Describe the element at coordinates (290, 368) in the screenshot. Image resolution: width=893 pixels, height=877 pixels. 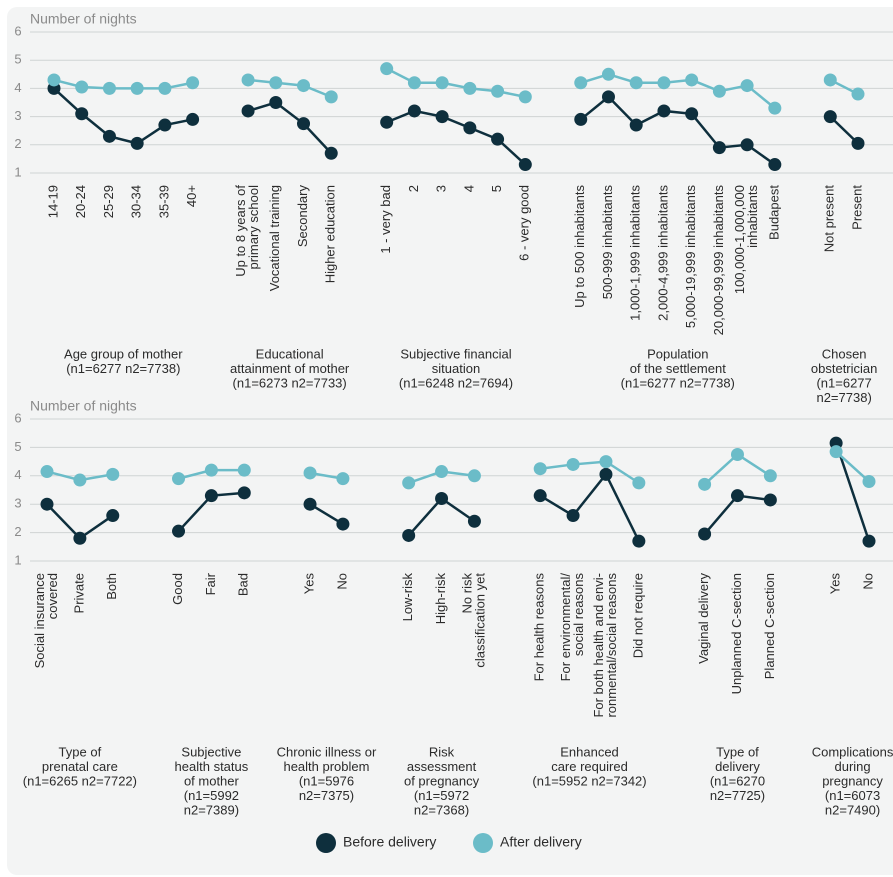
I see `group-label: attainment of mother` at that location.